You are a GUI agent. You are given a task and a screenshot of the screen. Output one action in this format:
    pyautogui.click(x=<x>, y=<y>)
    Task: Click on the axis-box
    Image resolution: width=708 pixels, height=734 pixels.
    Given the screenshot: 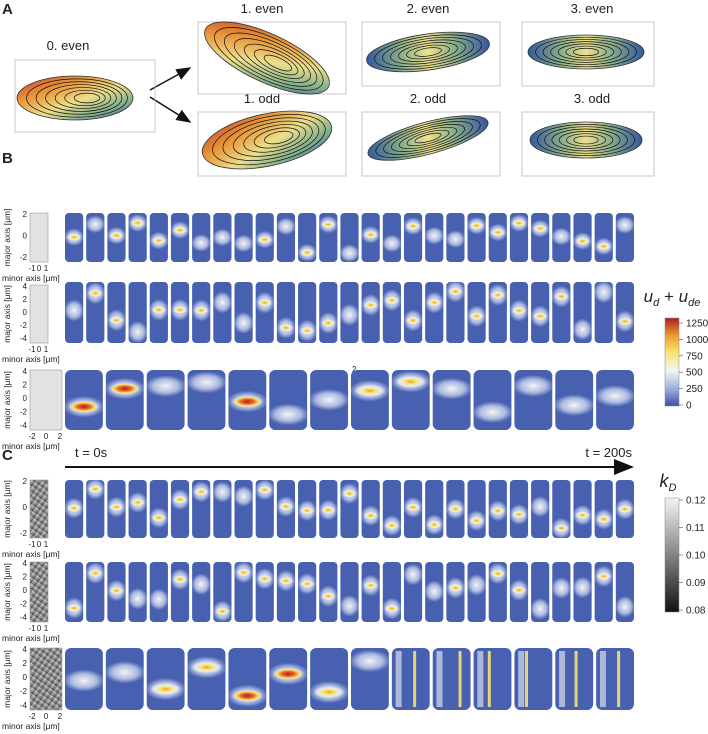 What is the action you would take?
    pyautogui.click(x=46, y=400)
    